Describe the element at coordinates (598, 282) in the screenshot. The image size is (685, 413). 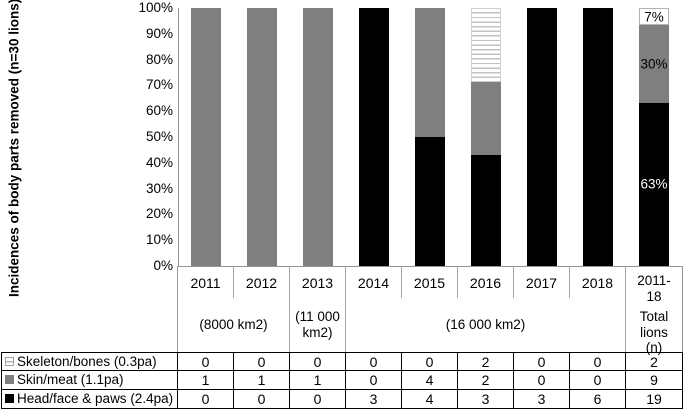
I see `year-cell: 2018` at that location.